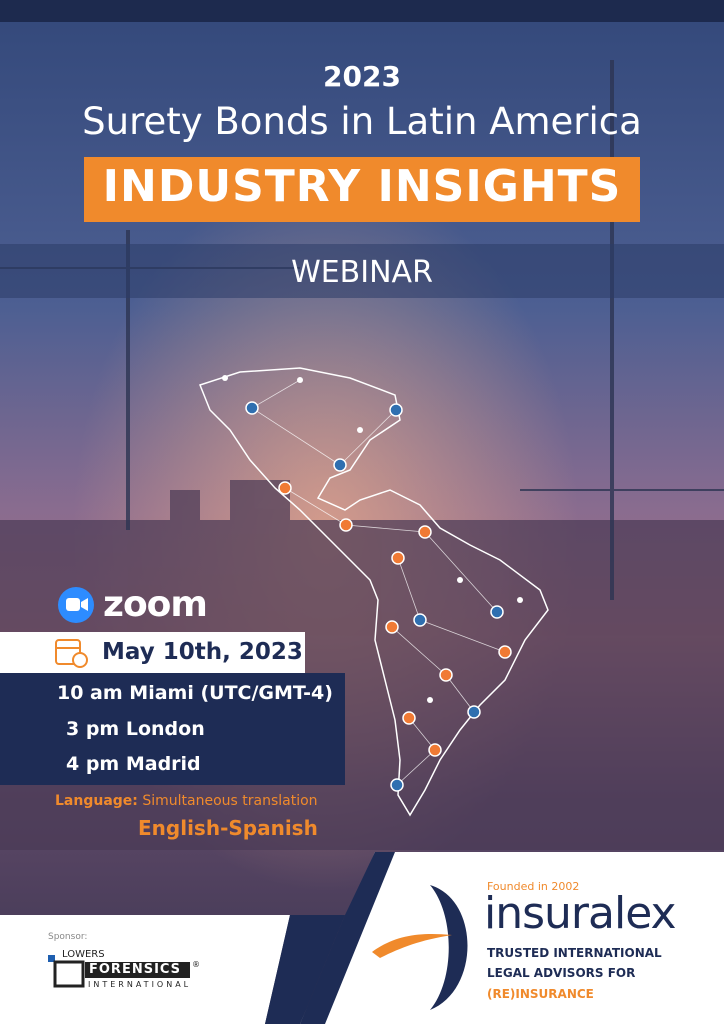 The image size is (724, 1024). What do you see at coordinates (574, 953) in the screenshot?
I see `tagline: TRUSTED INTERNATIONAL` at bounding box center [574, 953].